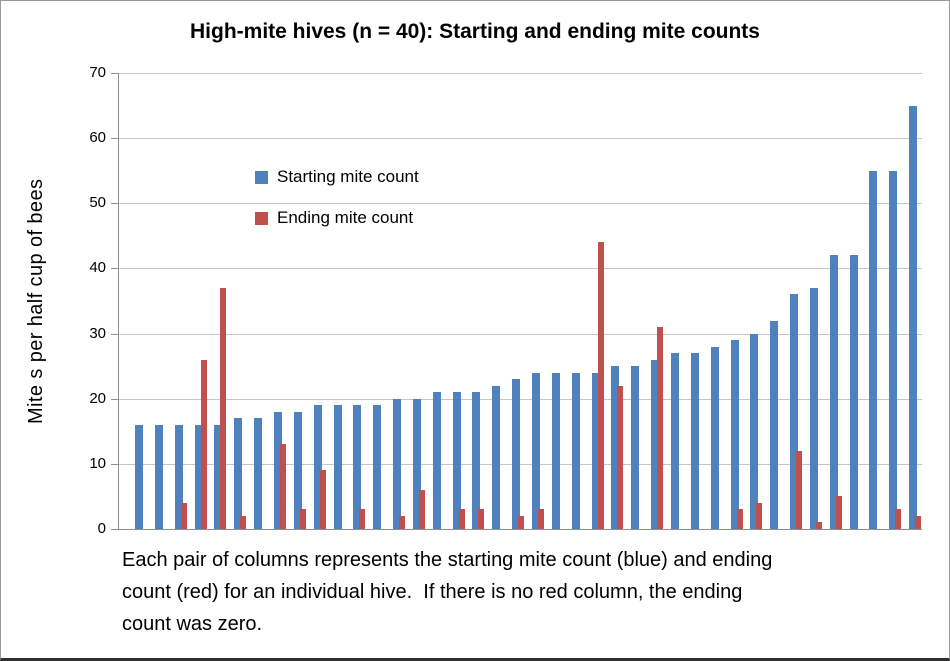  I want to click on legend-item-ending: Ending mite count, so click(337, 218).